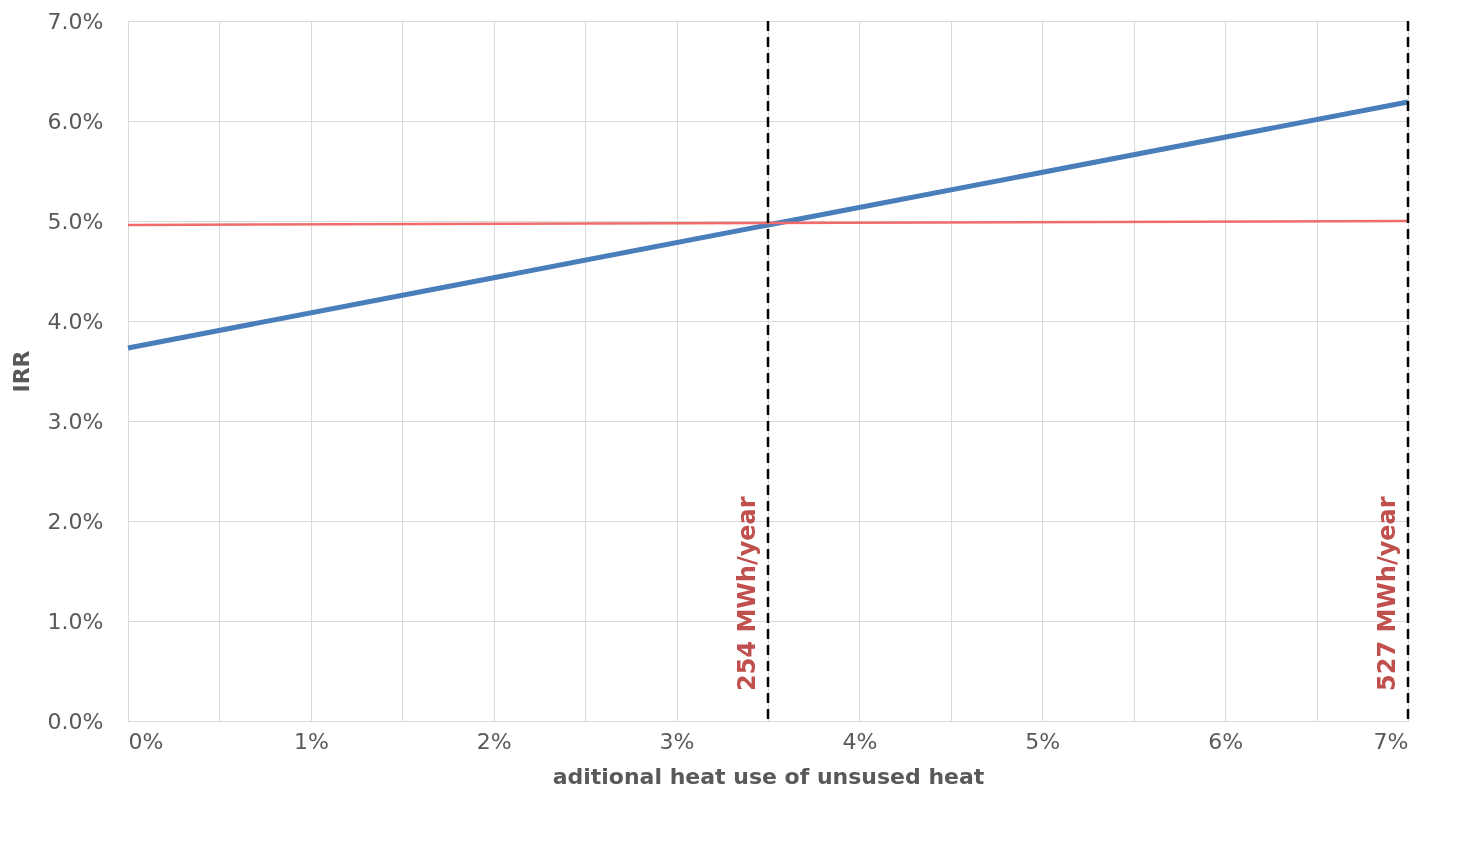 The image size is (1462, 855). What do you see at coordinates (75, 621) in the screenshot?
I see `y-tick-label: 1.0%` at bounding box center [75, 621].